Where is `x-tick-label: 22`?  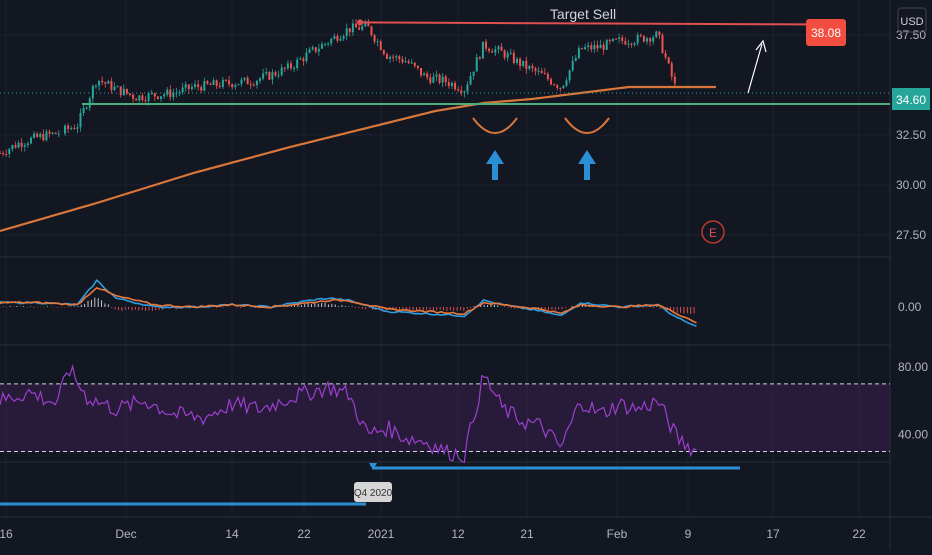
x-tick-label: 22 is located at coordinates (304, 534).